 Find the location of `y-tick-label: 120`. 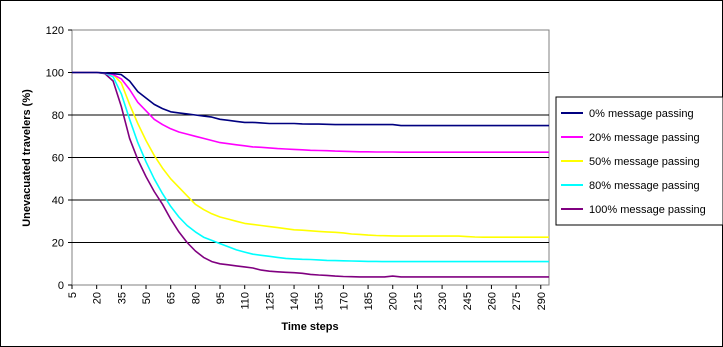

y-tick-label: 120 is located at coordinates (55, 31).